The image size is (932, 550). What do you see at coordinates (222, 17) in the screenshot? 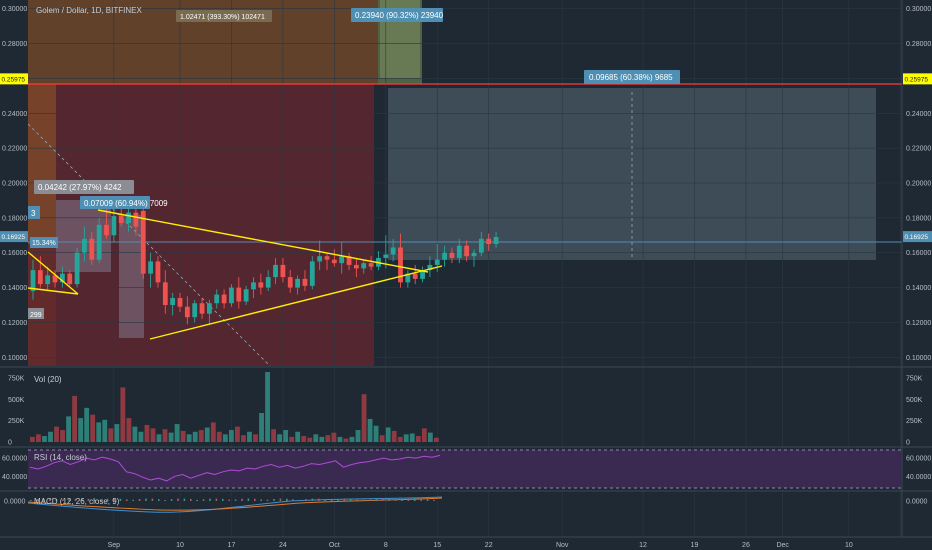
I see `range-label-1-text: 1.02471 (393.30%) 102471` at bounding box center [222, 17].